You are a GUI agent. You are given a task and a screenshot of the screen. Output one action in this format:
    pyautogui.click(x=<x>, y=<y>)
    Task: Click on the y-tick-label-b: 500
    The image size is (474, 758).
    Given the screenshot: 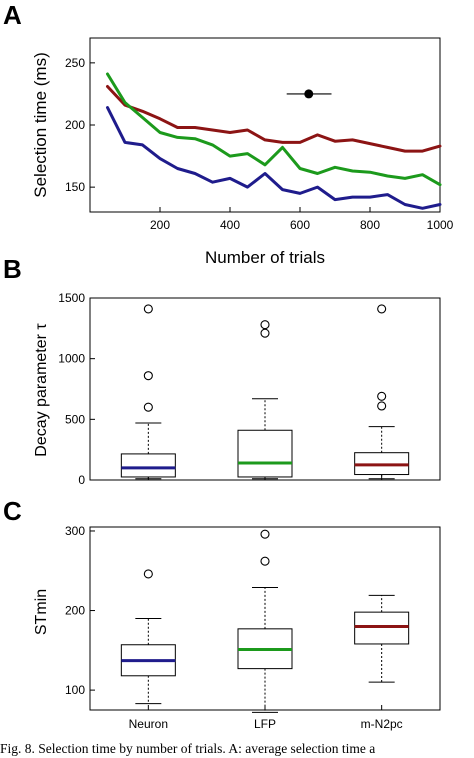 What is the action you would take?
    pyautogui.click(x=75, y=419)
    